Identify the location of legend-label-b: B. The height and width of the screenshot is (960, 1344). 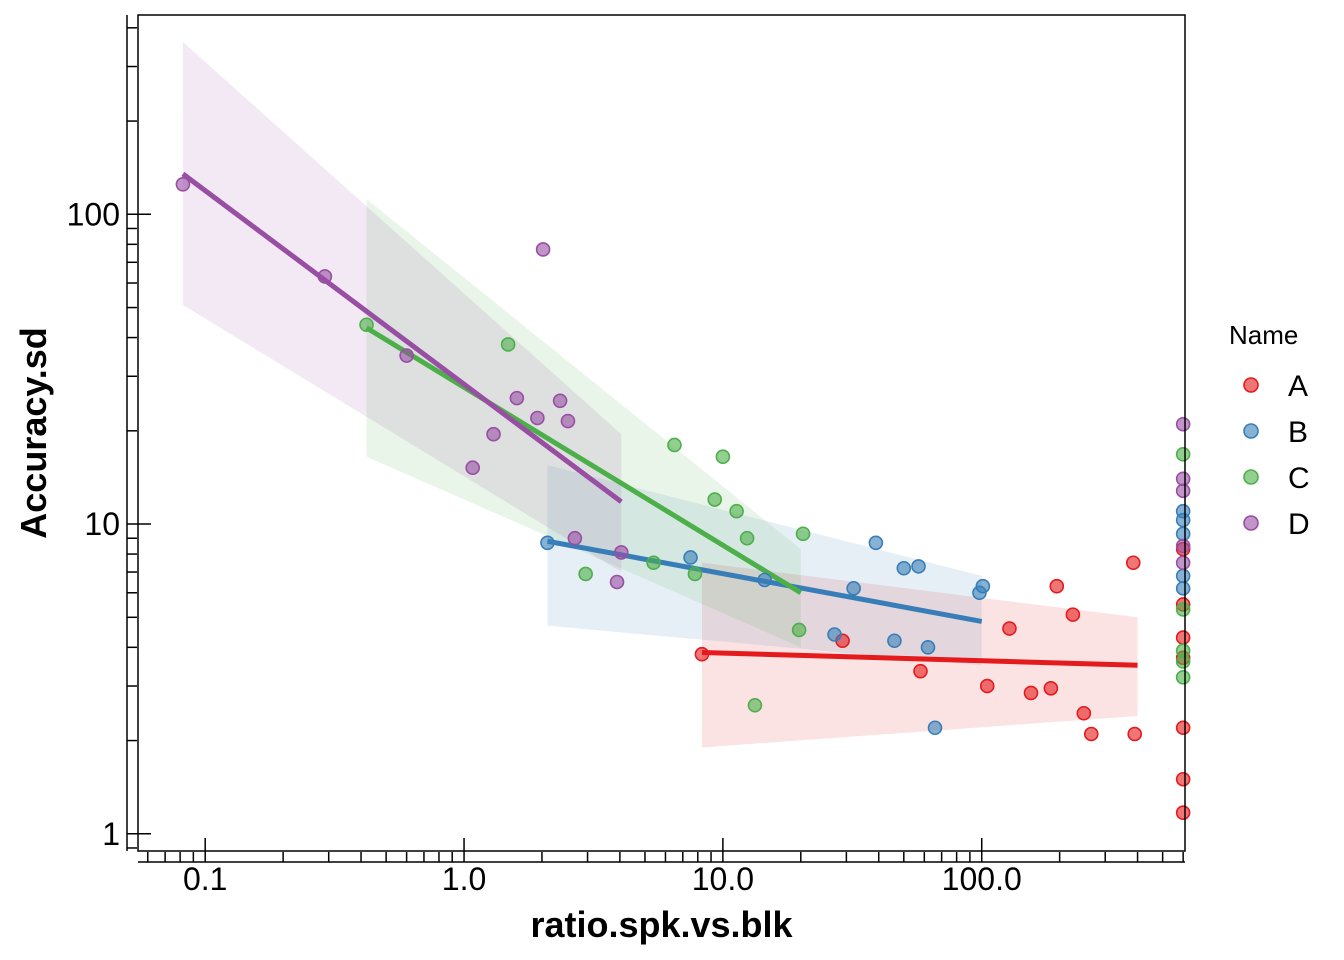
(1298, 432).